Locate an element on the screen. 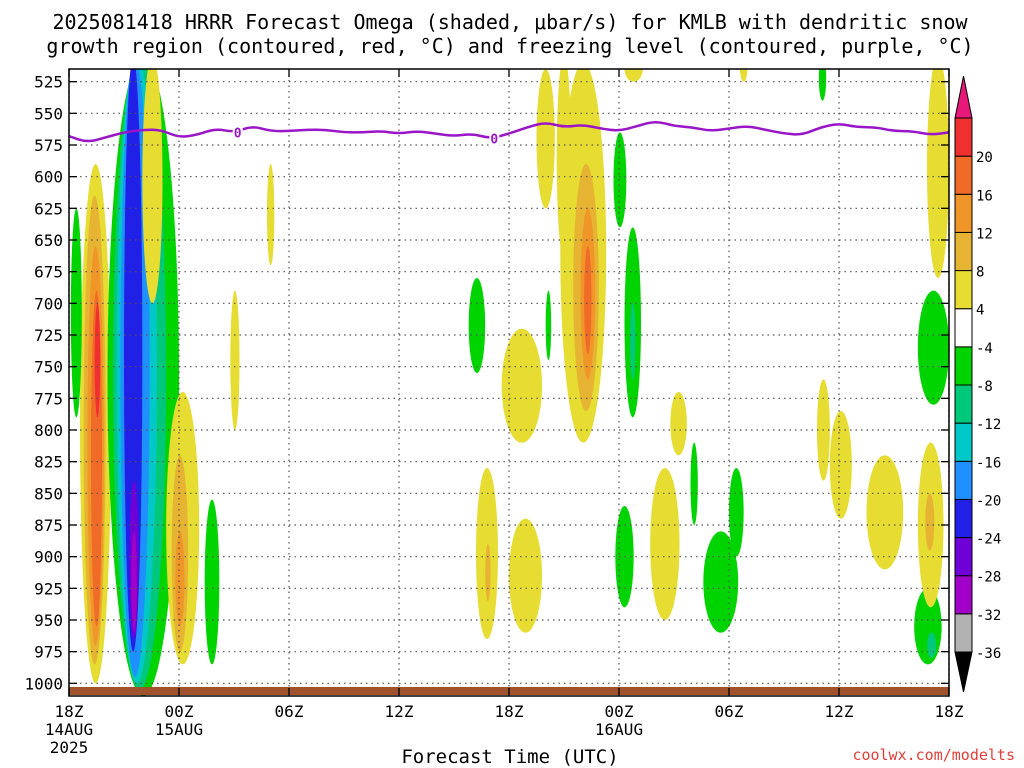  y-tick-label: 650 is located at coordinates (48, 240).